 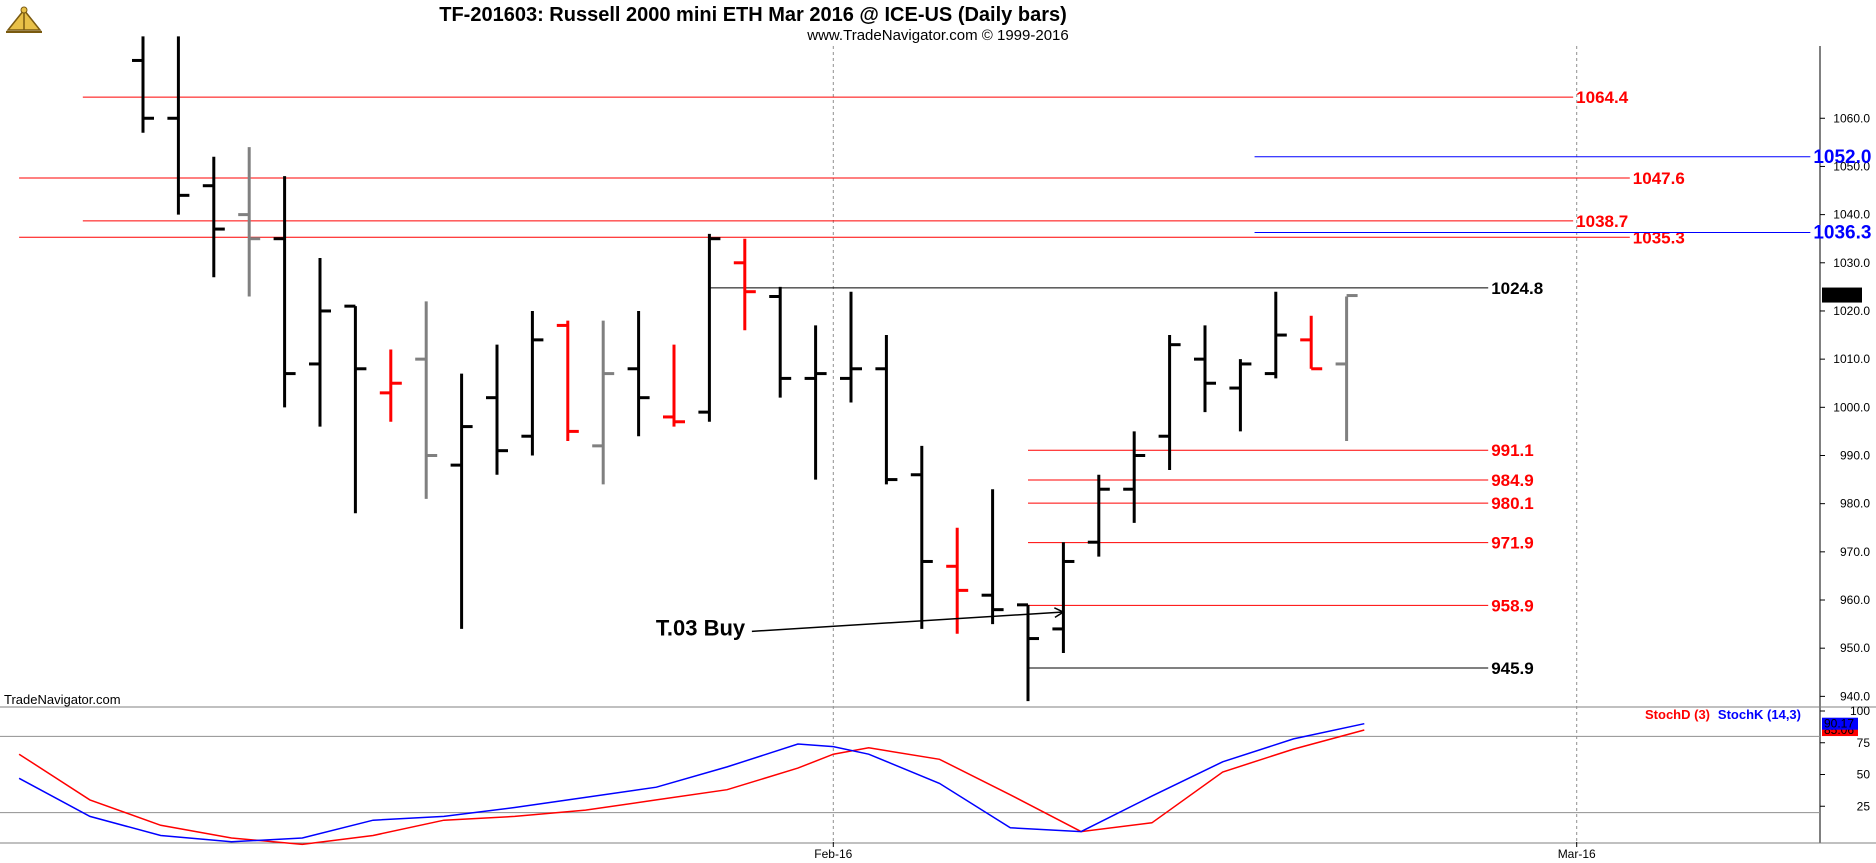 What do you see at coordinates (1512, 668) in the screenshot?
I see `level-label: 945.9` at bounding box center [1512, 668].